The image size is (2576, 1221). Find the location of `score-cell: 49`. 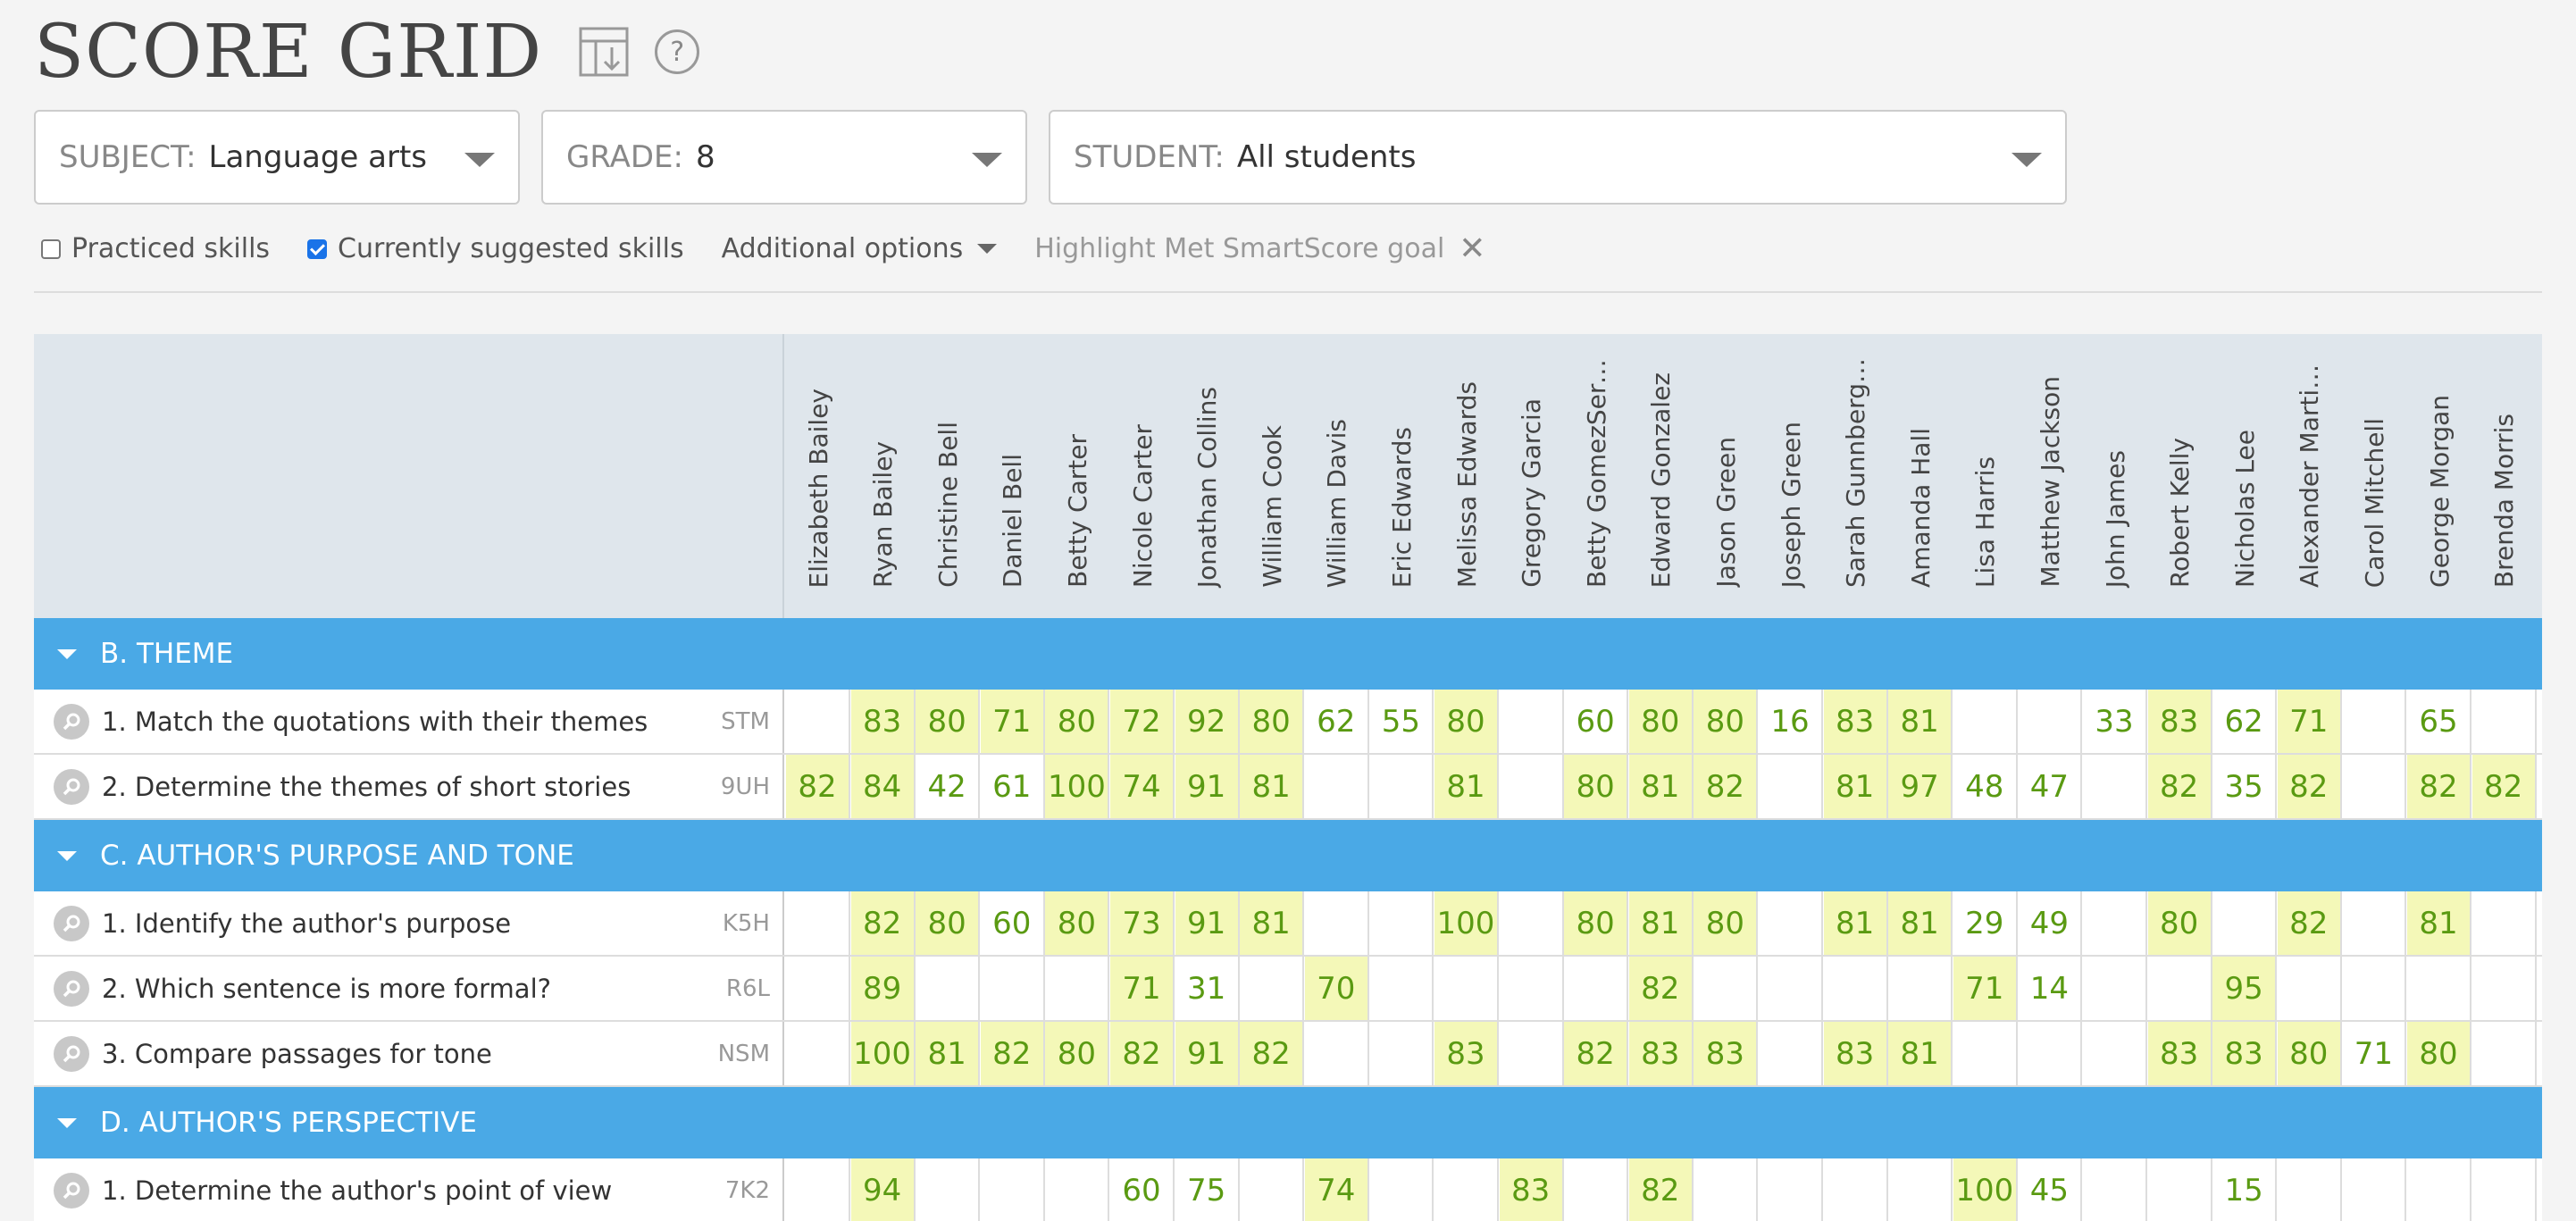

score-cell: 49 is located at coordinates (2051, 923).